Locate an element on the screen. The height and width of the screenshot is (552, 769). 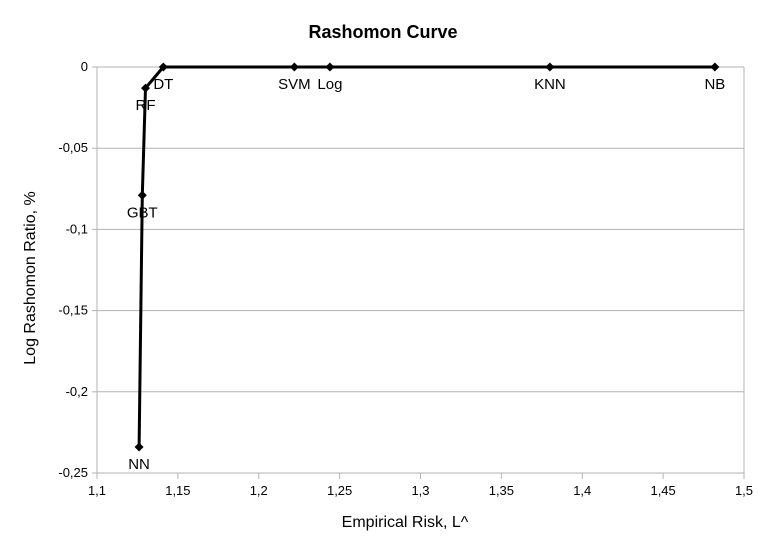
point-label-nn: NN is located at coordinates (139, 464).